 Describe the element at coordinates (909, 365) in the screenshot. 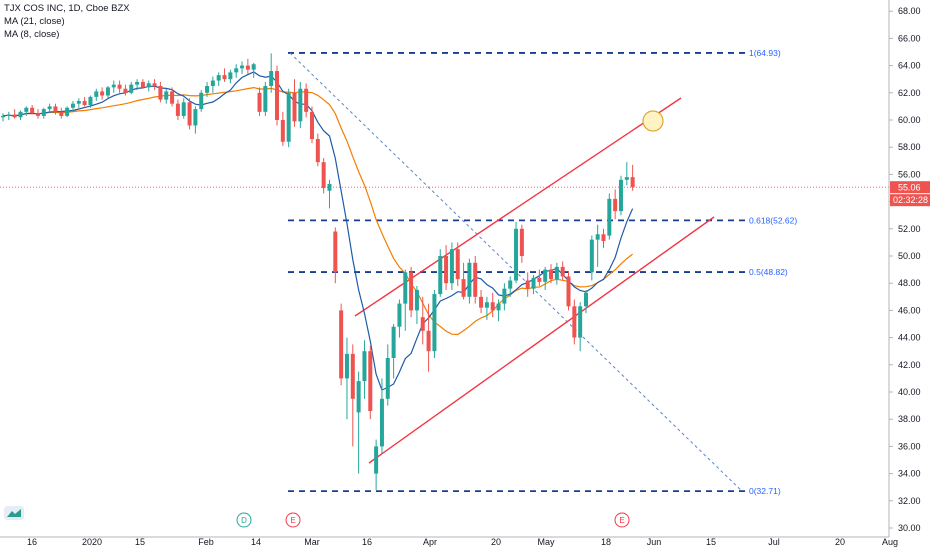

I see `price-tick-label: 42.00` at that location.